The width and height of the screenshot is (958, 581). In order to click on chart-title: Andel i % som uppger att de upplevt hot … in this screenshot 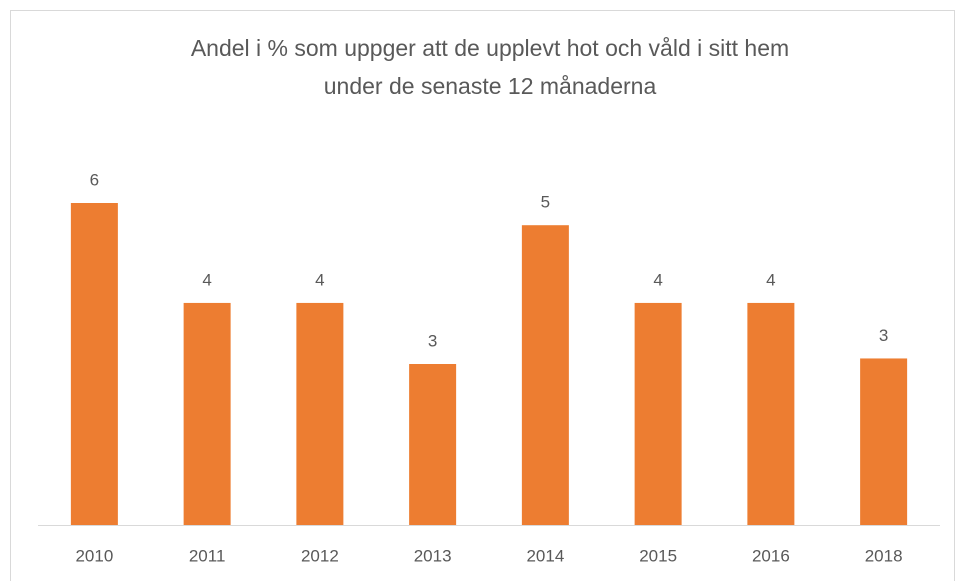, I will do `click(490, 48)`.